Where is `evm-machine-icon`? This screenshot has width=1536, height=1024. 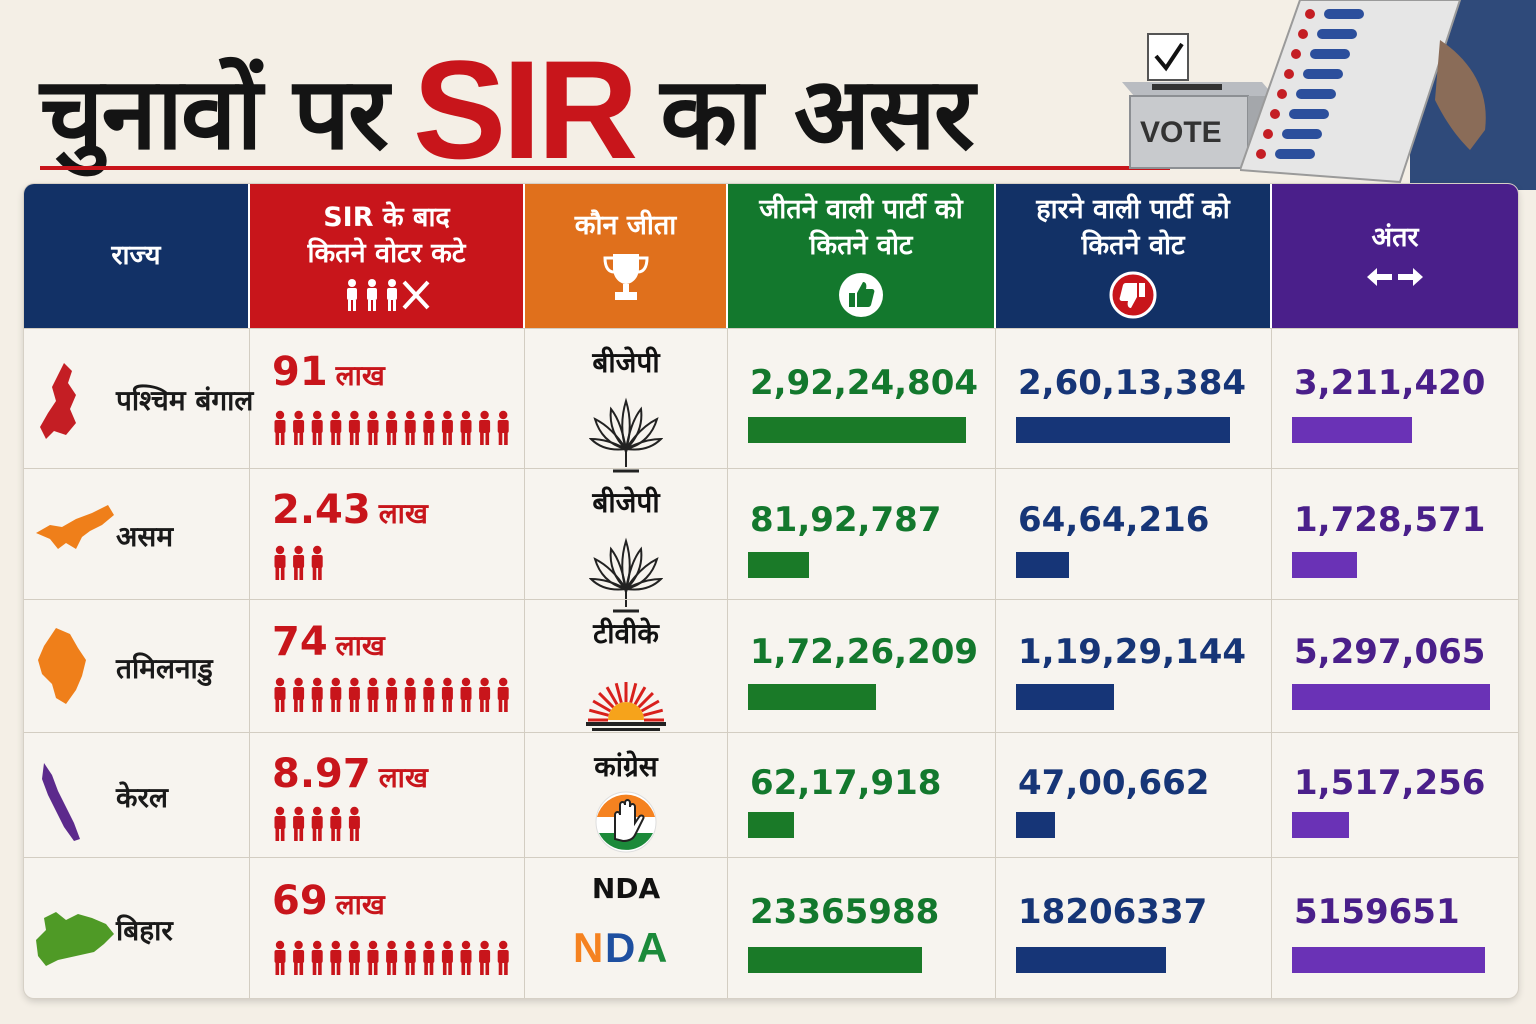
evm-machine-icon is located at coordinates (1388, 95).